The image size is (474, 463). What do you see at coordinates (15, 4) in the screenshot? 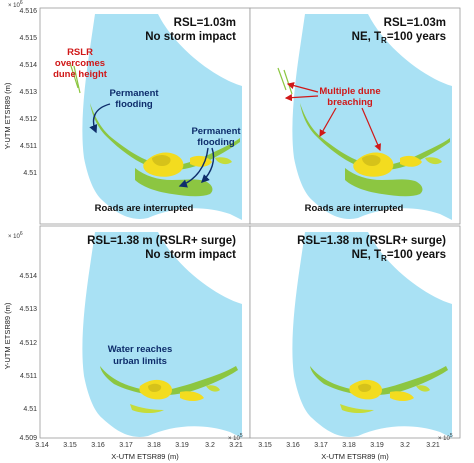
I see `y-exponent-top: × 10⁶` at bounding box center [15, 4].